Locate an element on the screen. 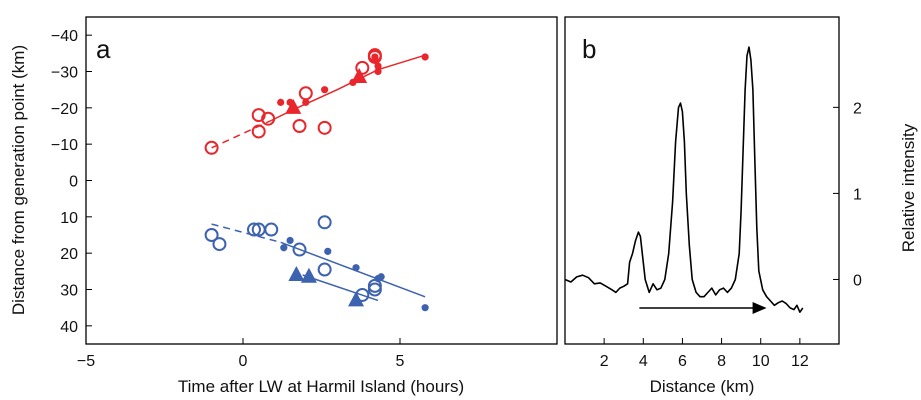  a-xtick-label: 5 is located at coordinates (400, 361).